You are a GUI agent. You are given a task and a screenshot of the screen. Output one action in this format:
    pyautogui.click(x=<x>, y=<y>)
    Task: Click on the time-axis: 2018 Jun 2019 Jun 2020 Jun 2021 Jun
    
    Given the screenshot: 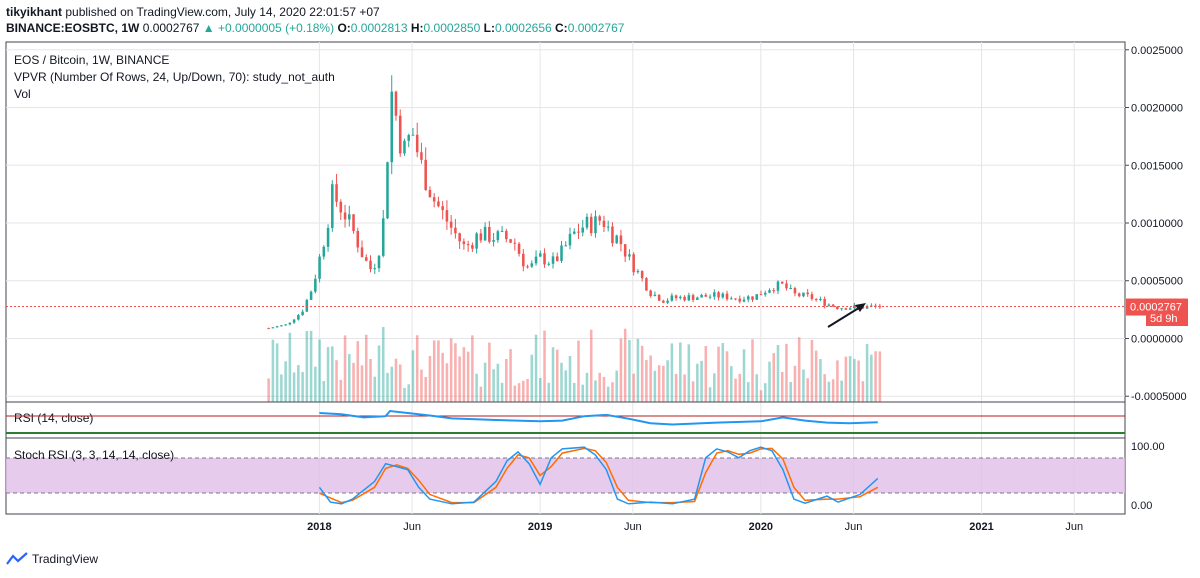 What is the action you would take?
    pyautogui.click(x=695, y=527)
    